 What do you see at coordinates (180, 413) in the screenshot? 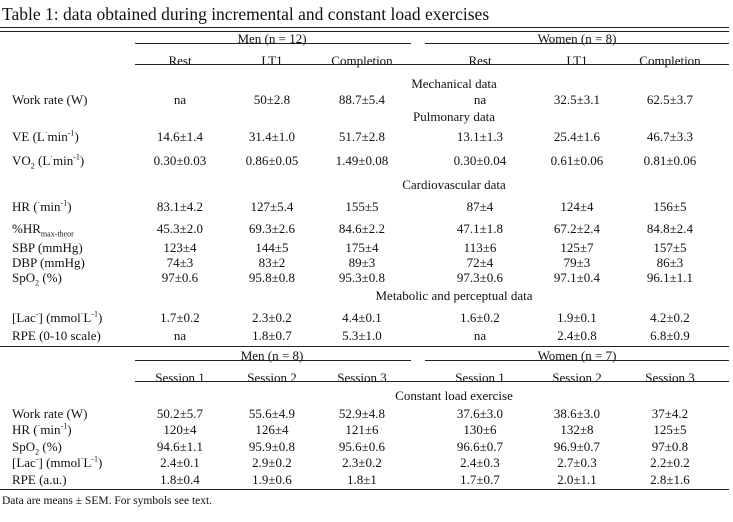
I see `table-cell: 50.2±5.7` at bounding box center [180, 413].